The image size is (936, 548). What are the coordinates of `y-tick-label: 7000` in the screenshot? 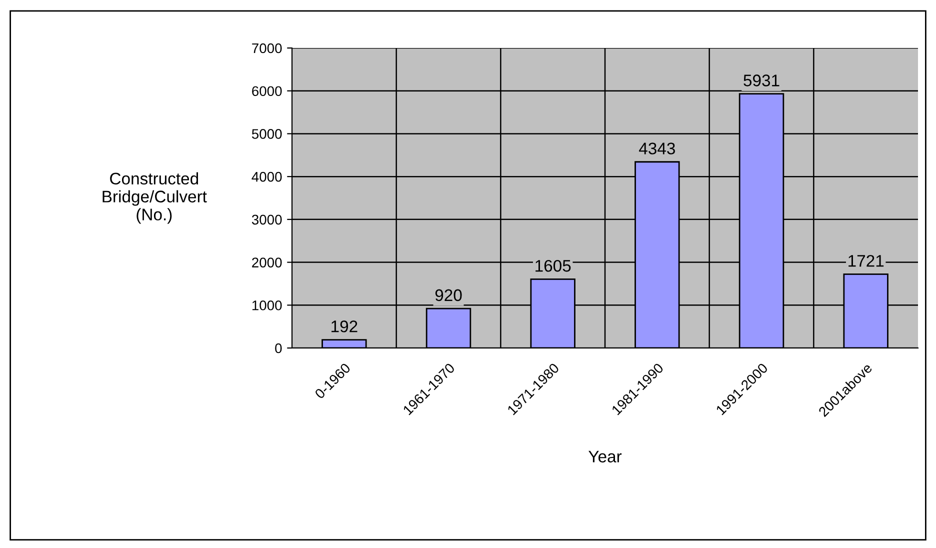 It's located at (267, 48).